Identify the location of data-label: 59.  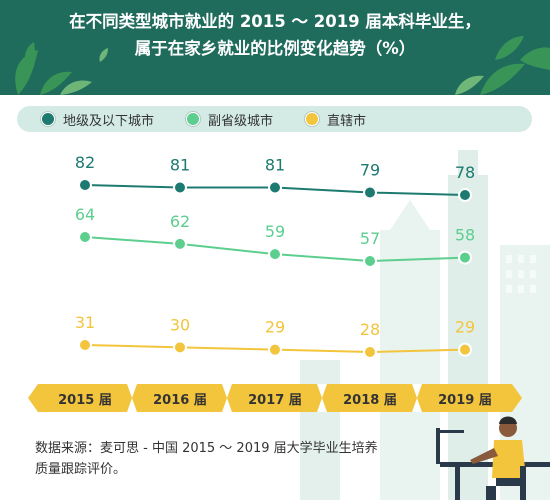
(275, 231).